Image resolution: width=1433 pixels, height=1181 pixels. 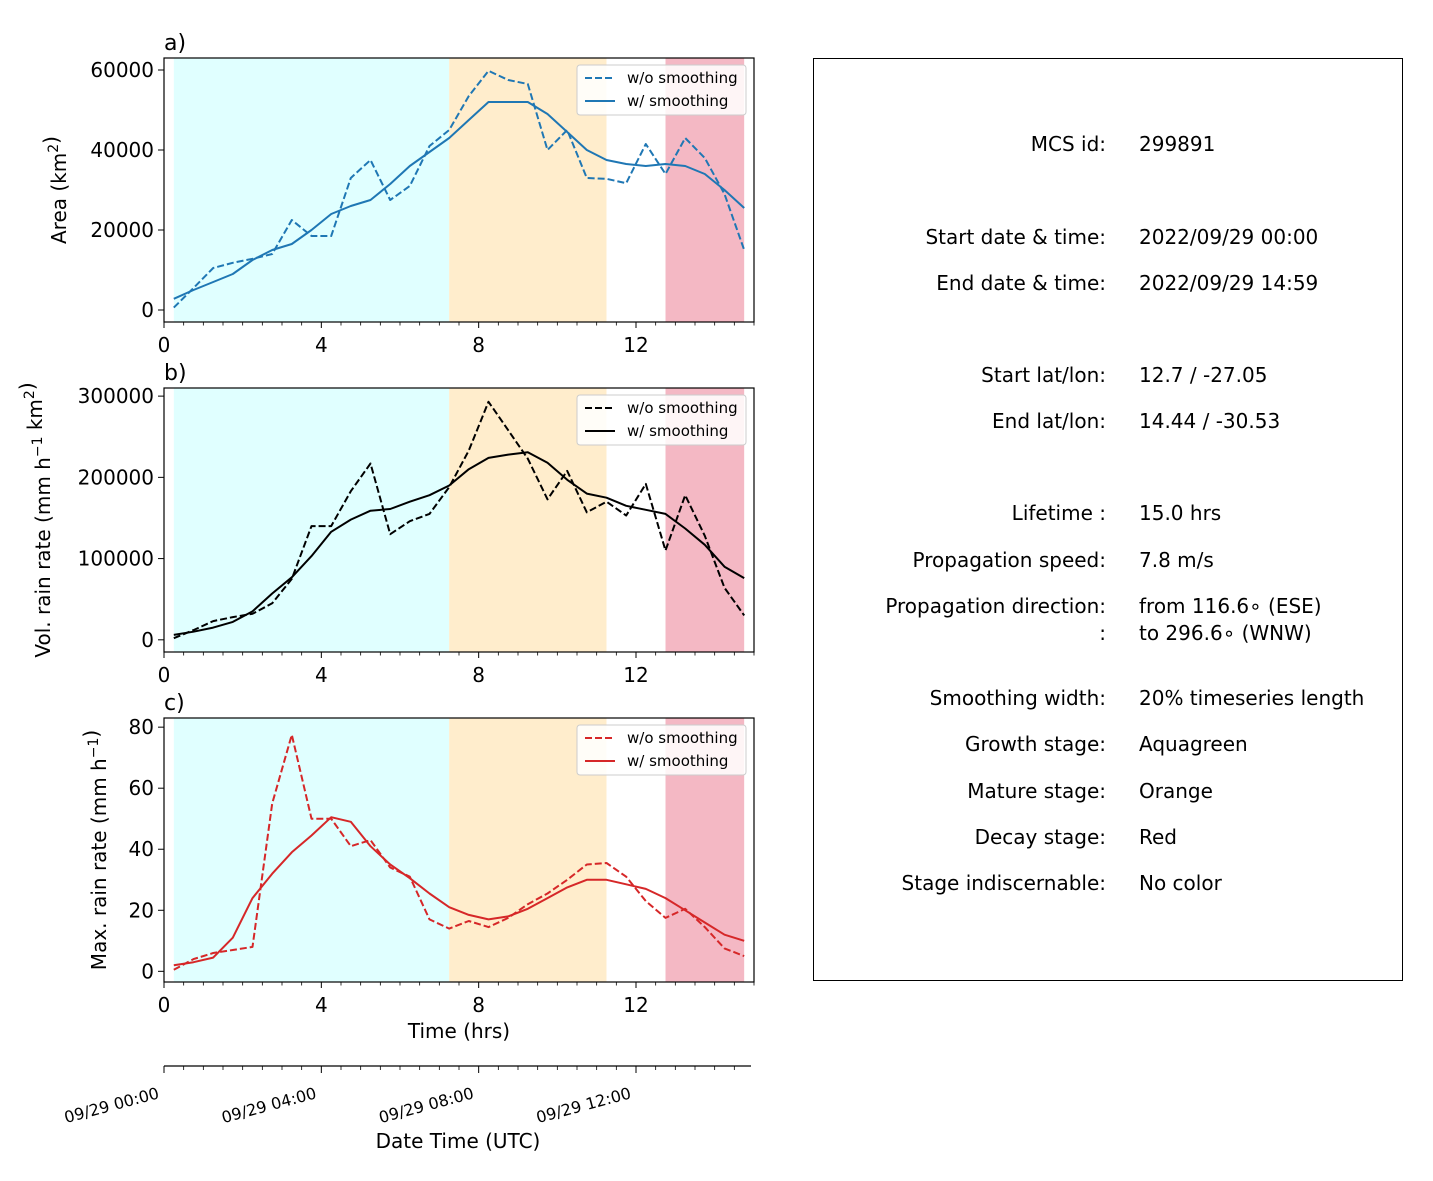 I want to click on y-tick-label: 80, so click(x=141, y=727).